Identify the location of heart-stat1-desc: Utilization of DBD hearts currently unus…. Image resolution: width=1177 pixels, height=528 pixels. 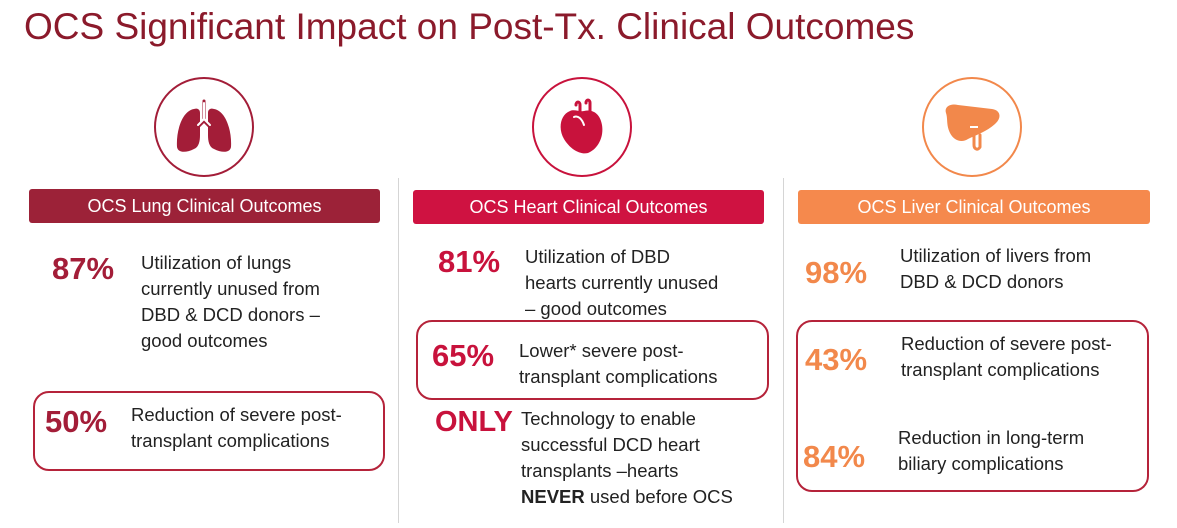
(622, 282).